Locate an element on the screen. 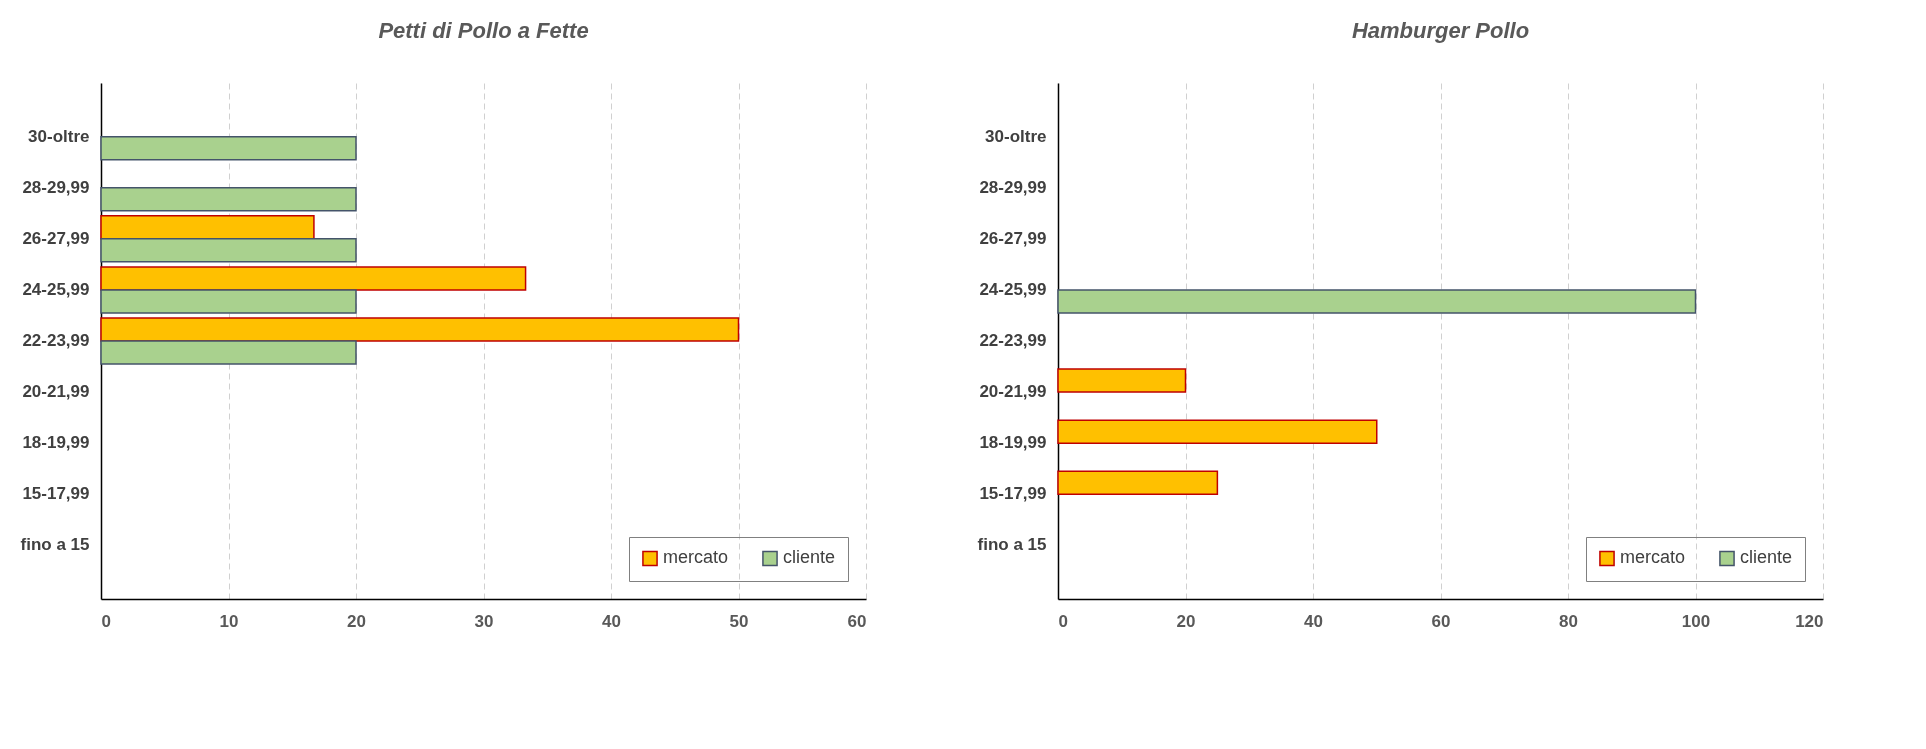 The image size is (1926, 749). x-tick-label: 100 is located at coordinates (1696, 621).